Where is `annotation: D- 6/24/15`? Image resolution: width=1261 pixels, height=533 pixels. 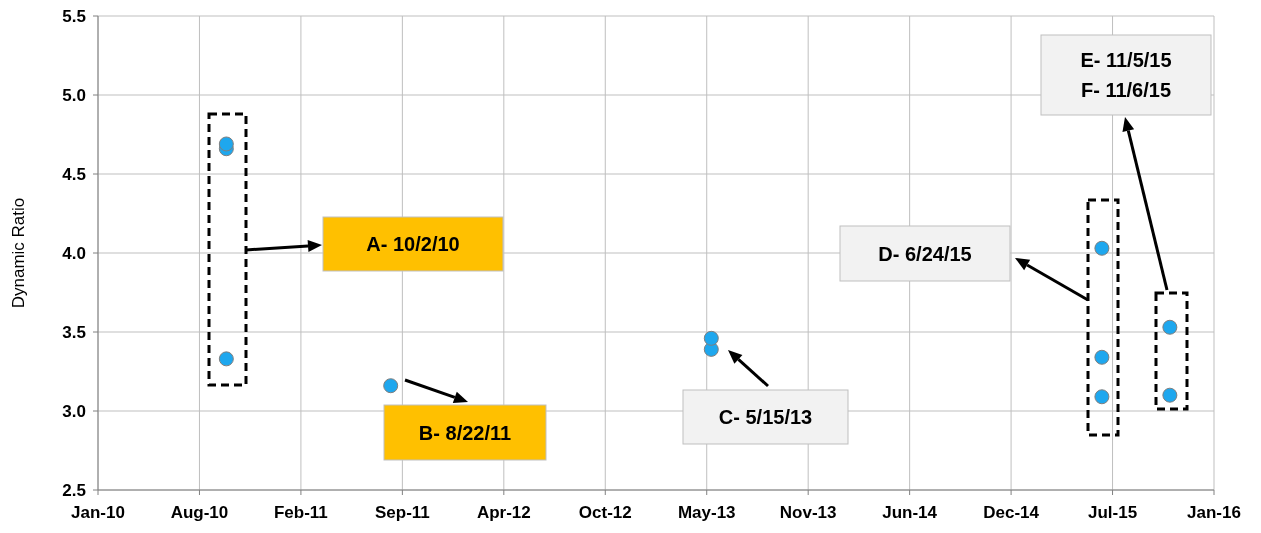 annotation: D- 6/24/15 is located at coordinates (925, 253).